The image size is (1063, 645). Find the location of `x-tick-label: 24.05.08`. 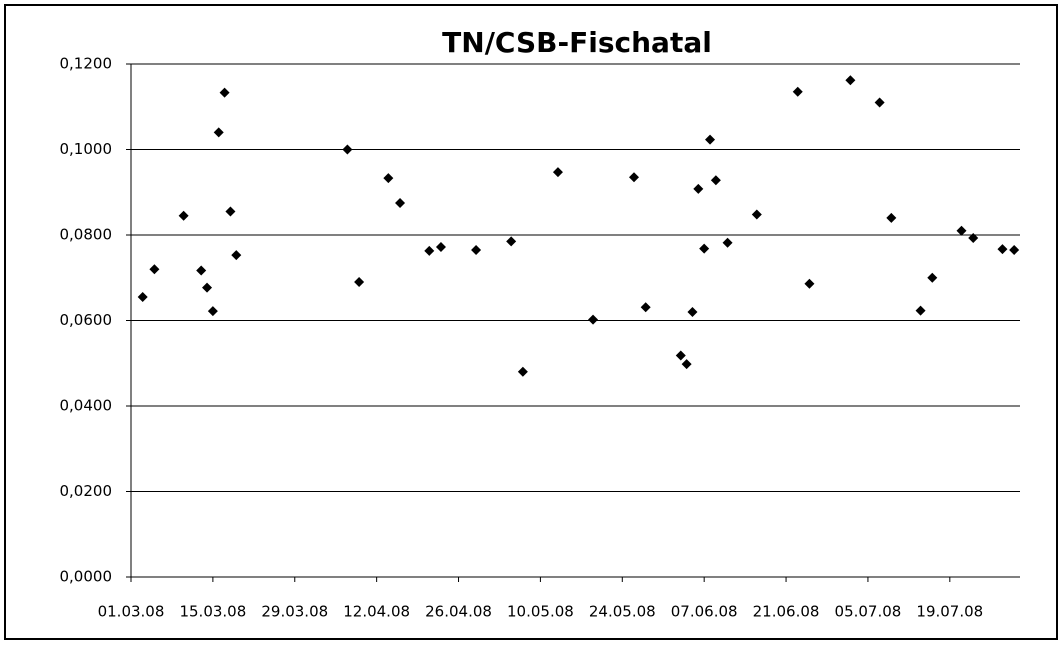

x-tick-label: 24.05.08 is located at coordinates (622, 612).